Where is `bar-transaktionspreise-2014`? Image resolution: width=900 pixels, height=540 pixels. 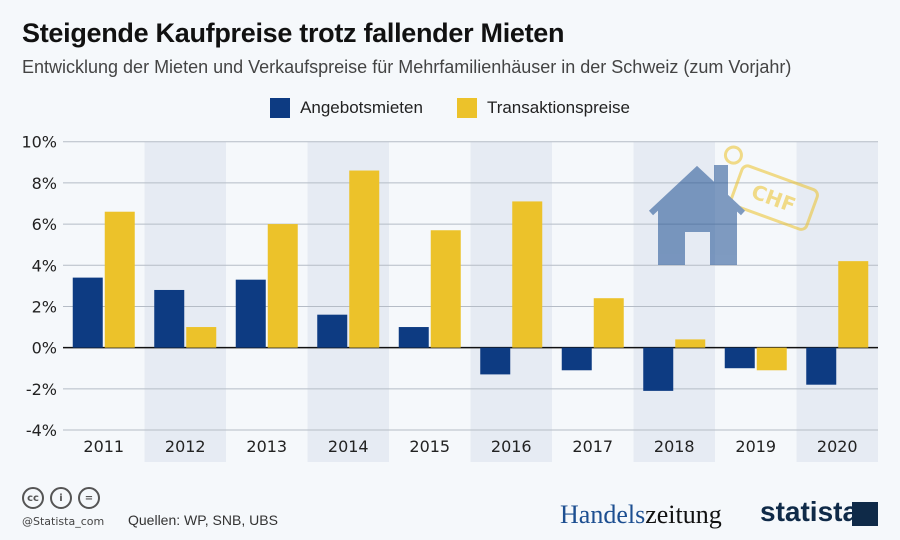
bar-transaktionspreise-2014 is located at coordinates (364, 259).